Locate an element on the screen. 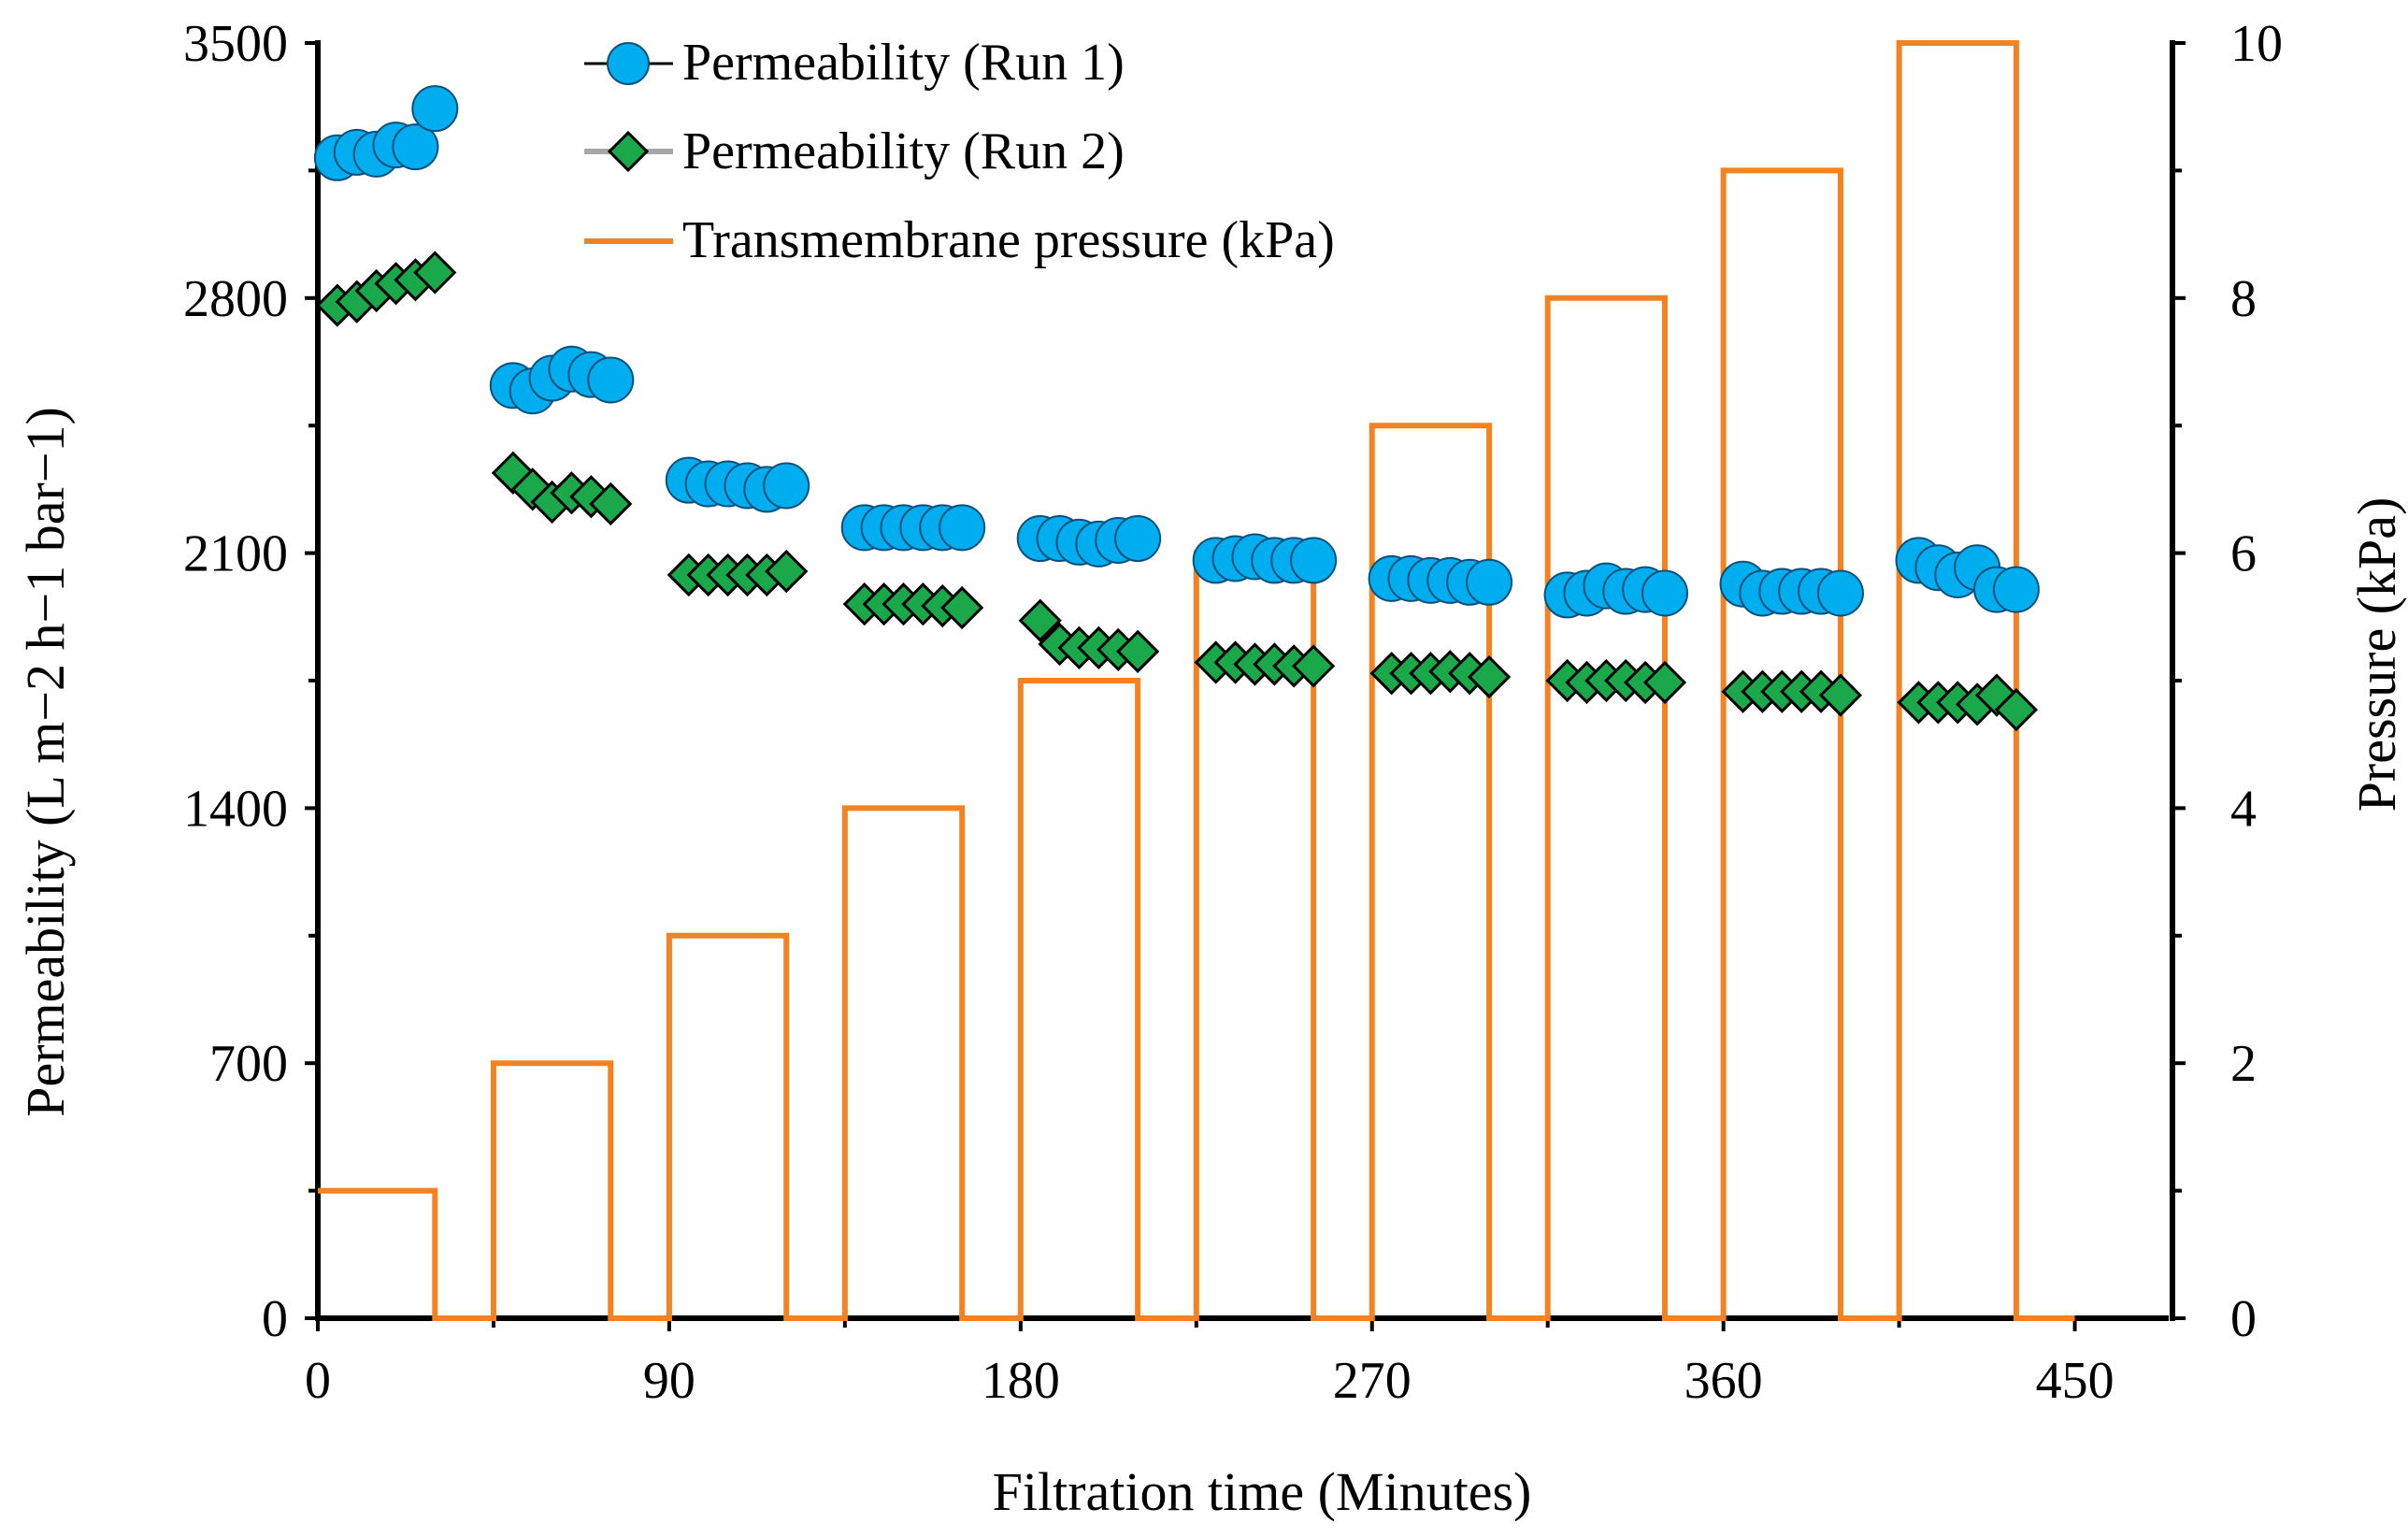 This screenshot has height=1537, width=2408. y2-tick-label: 8 is located at coordinates (2243, 299).